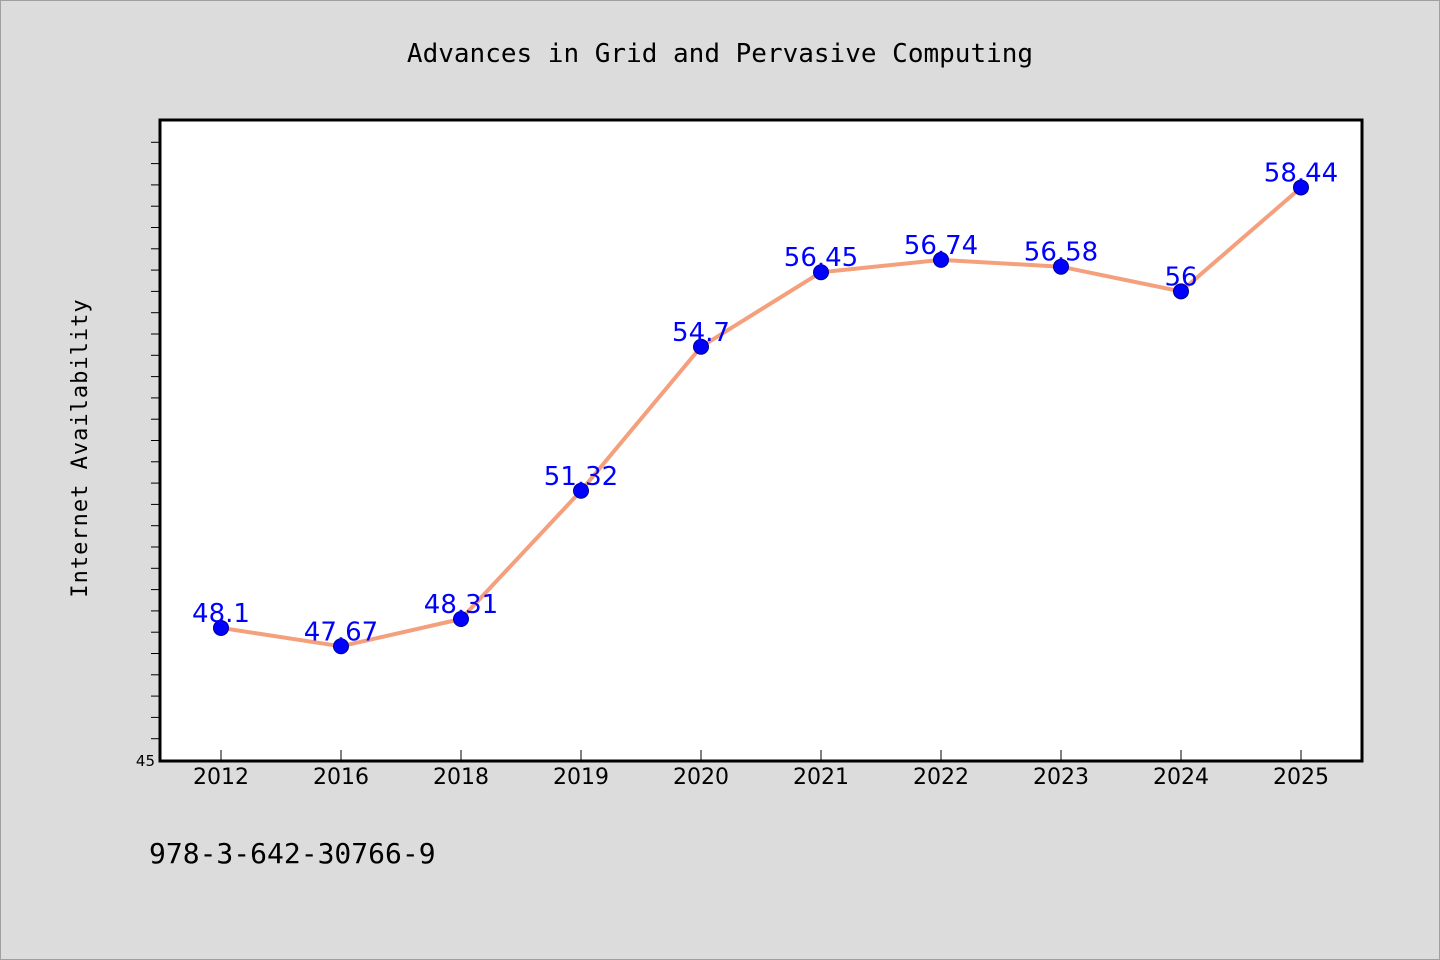 The width and height of the screenshot is (1440, 960). Describe the element at coordinates (221, 614) in the screenshot. I see `data-label: 48.1` at that location.